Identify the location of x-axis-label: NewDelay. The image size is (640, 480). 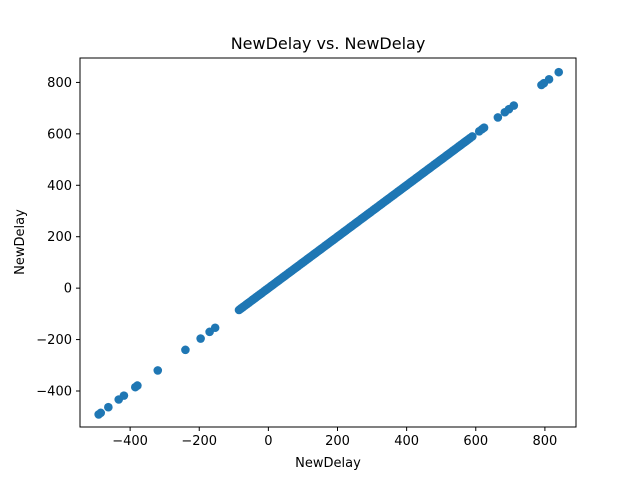
(328, 463).